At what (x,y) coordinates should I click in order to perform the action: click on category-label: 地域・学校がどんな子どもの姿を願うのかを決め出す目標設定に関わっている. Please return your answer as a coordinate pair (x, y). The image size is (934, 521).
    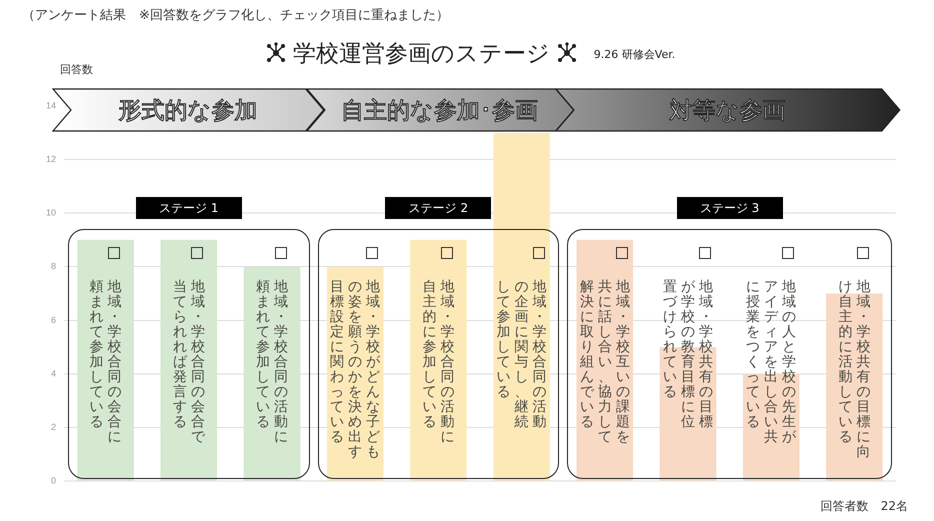
    Looking at the image, I should click on (355, 369).